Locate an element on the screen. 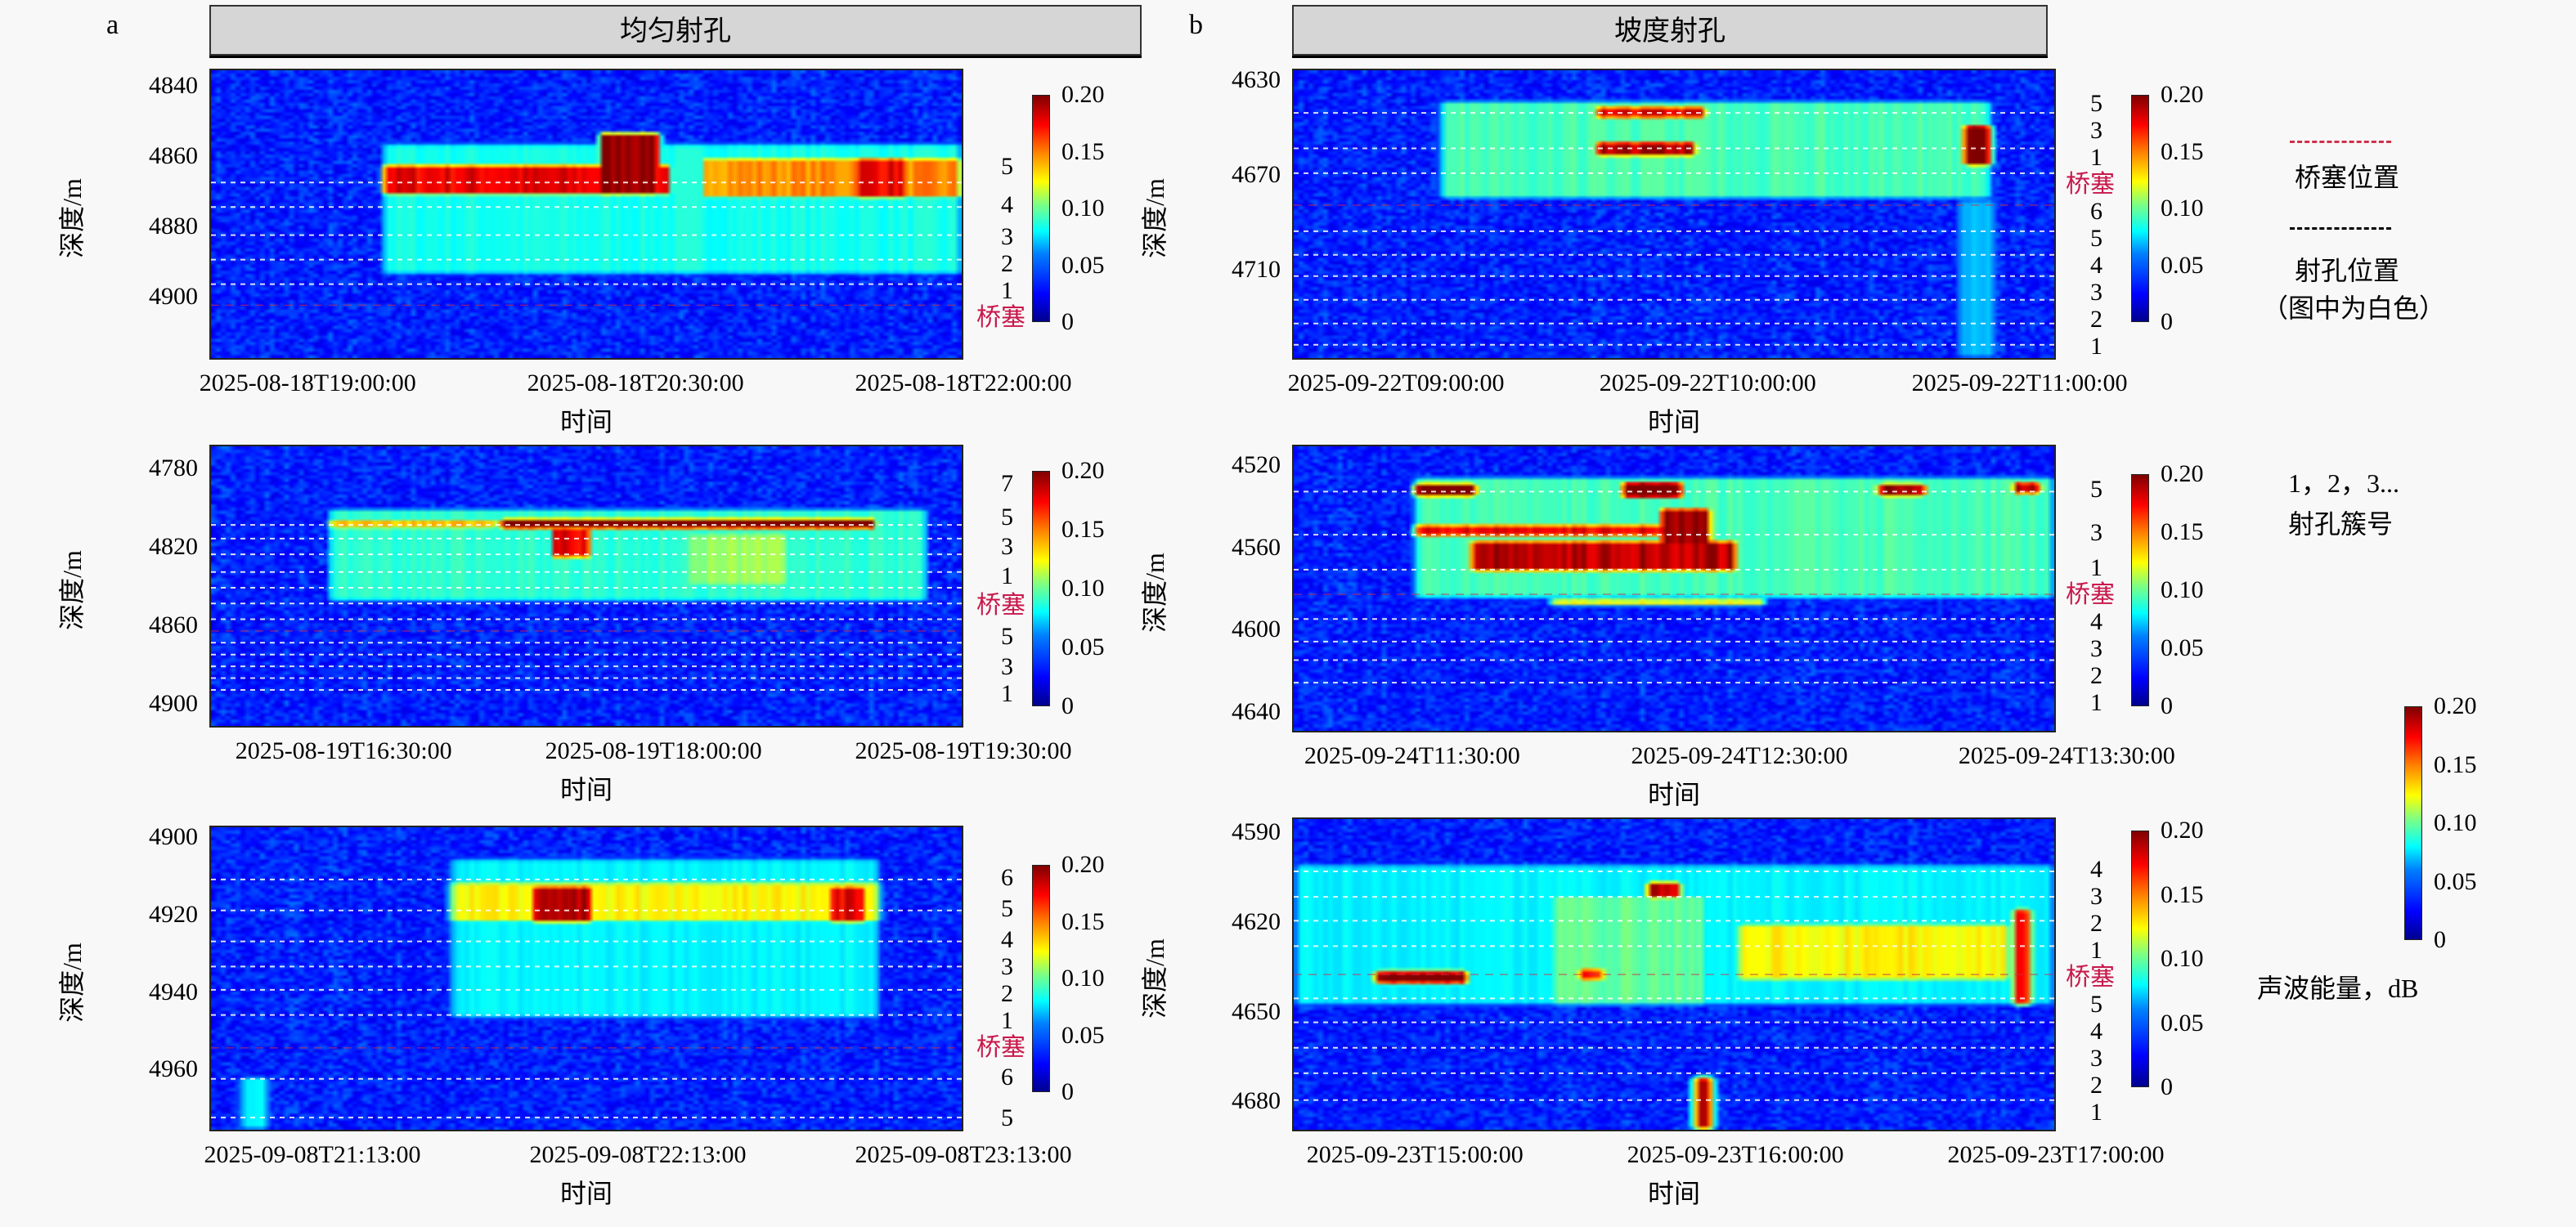 The height and width of the screenshot is (1227, 2576). x-tick-label: 2025-09-23T16:00:00 is located at coordinates (1736, 1154).